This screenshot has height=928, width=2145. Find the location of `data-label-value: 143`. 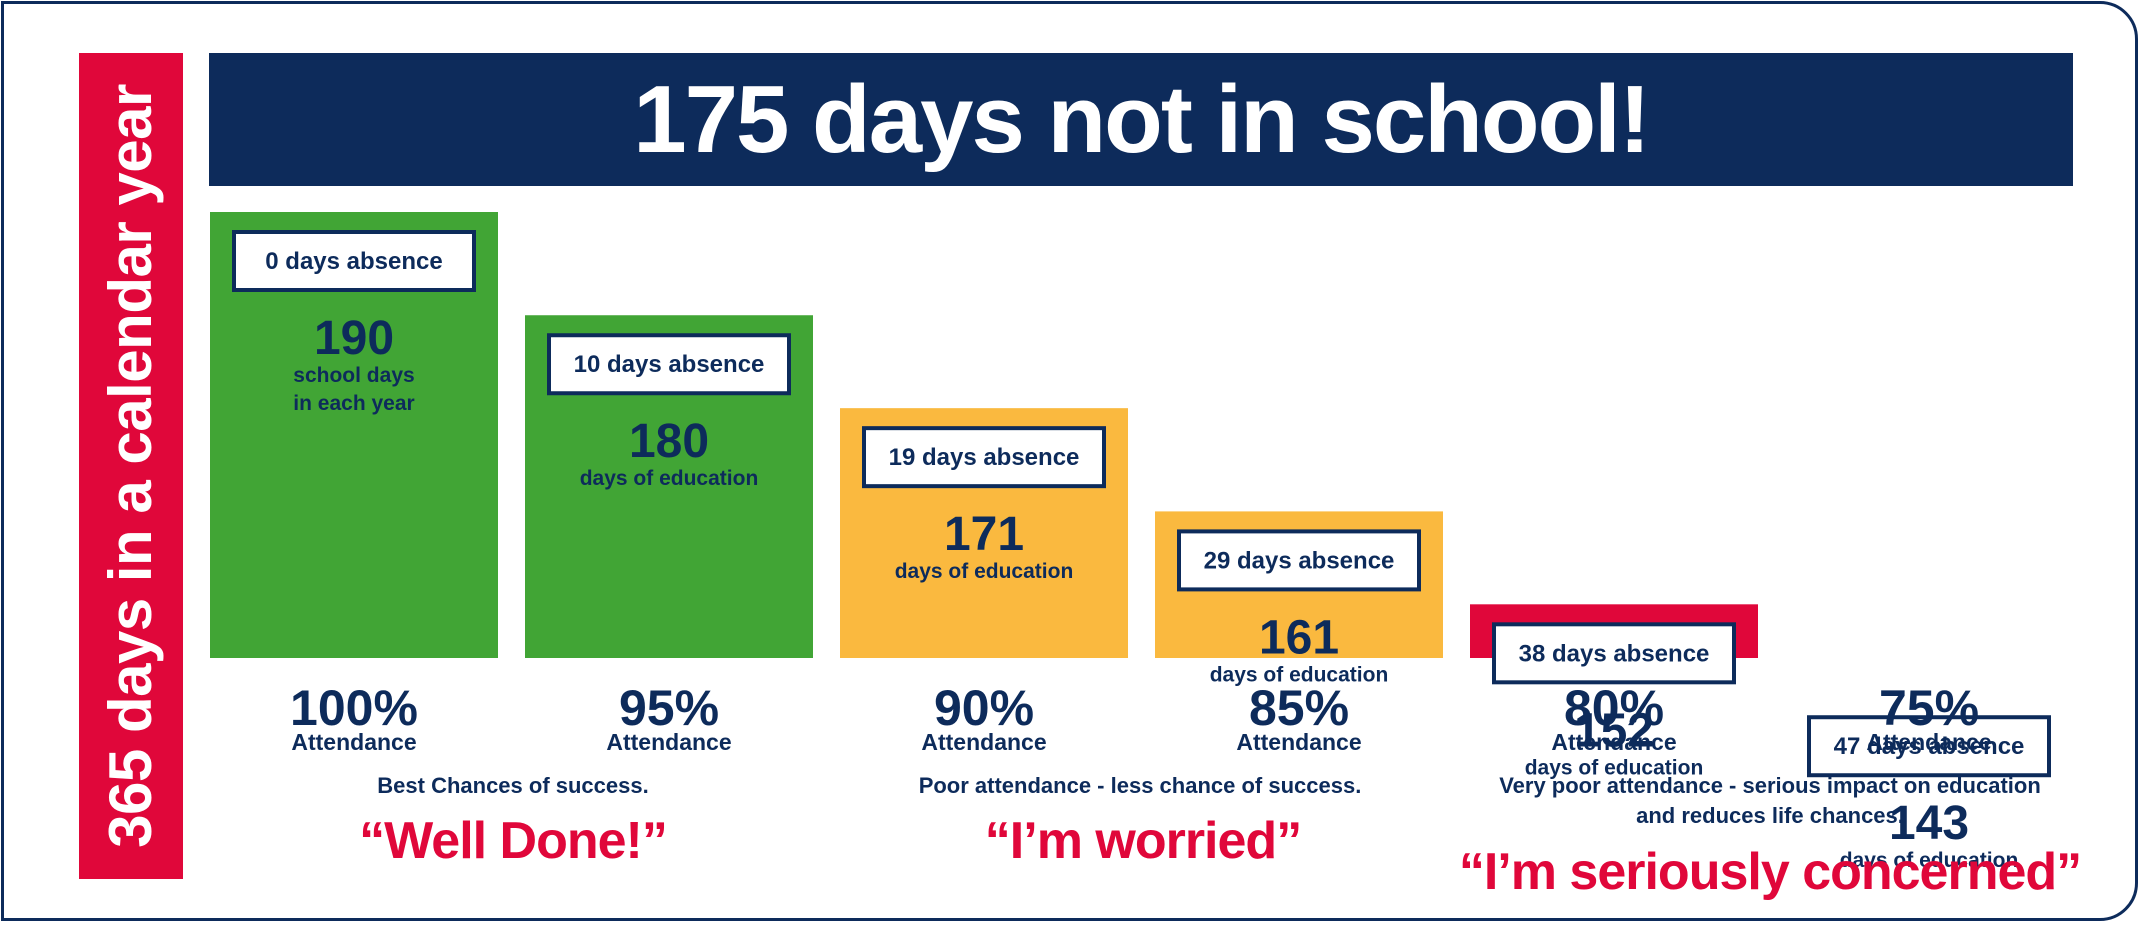

data-label-value: 143 is located at coordinates (1929, 823).